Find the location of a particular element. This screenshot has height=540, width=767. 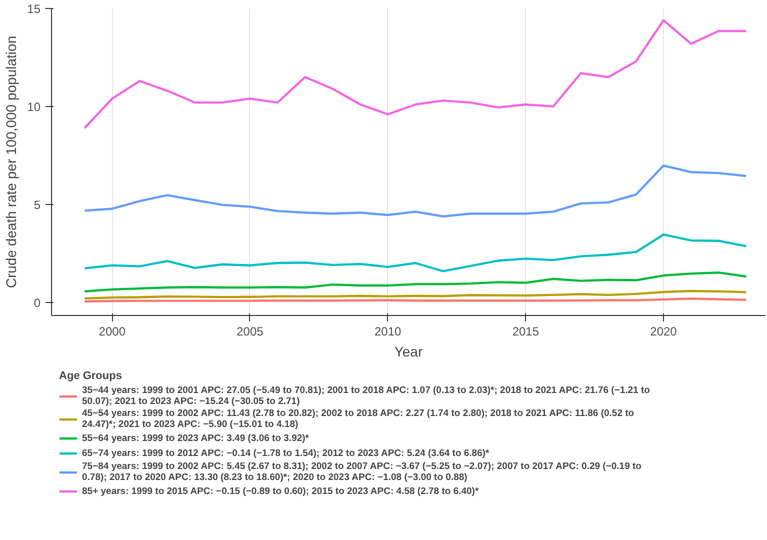

y-tick-label: 10 is located at coordinates (34, 107).